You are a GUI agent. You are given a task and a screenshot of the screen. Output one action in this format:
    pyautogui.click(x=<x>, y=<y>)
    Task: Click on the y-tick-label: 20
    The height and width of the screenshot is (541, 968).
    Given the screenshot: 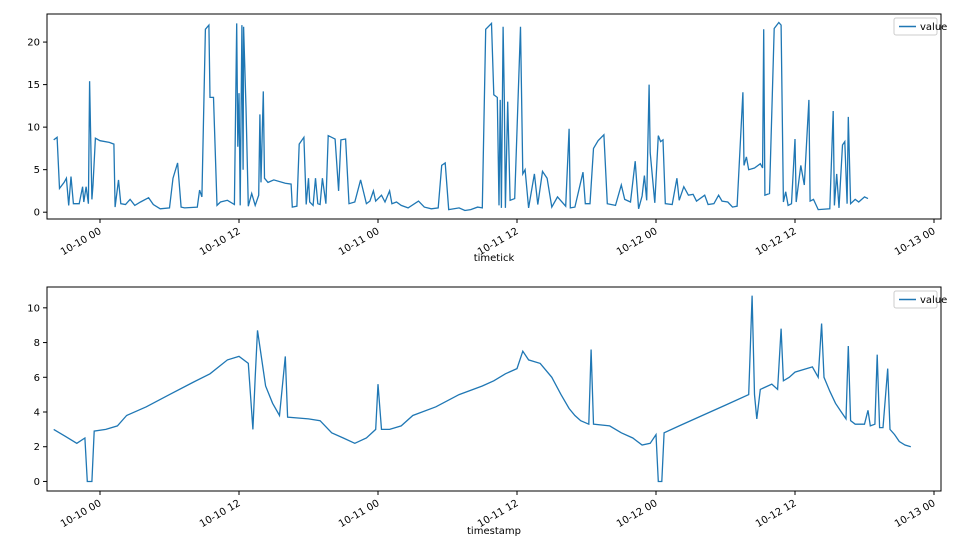 What is the action you would take?
    pyautogui.click(x=33, y=43)
    